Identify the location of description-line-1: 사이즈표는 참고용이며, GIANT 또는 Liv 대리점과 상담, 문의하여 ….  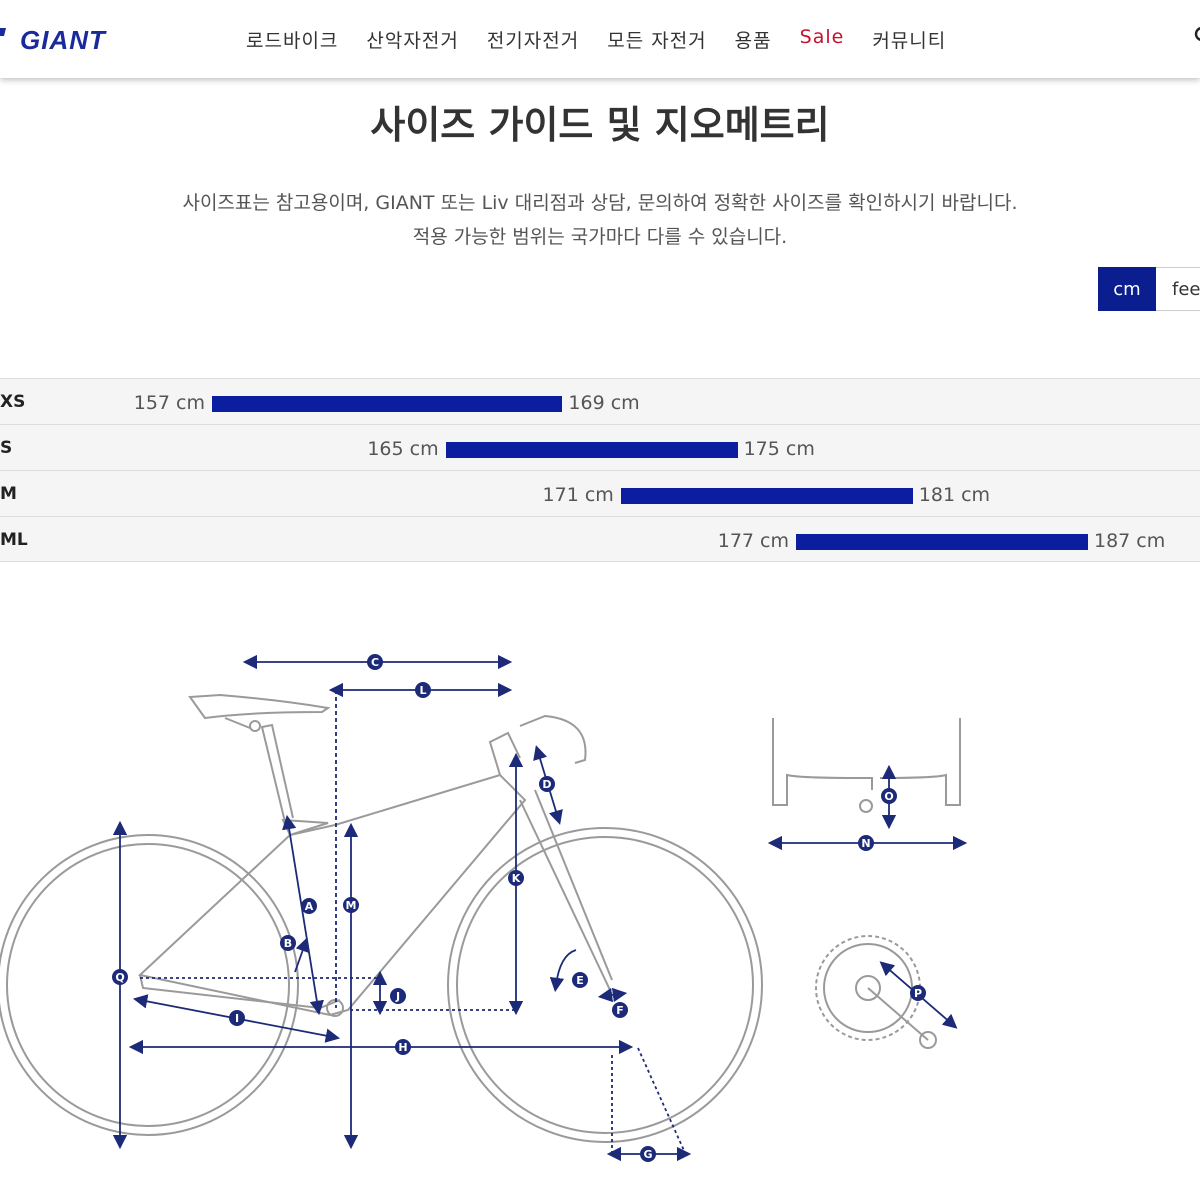
(600, 203).